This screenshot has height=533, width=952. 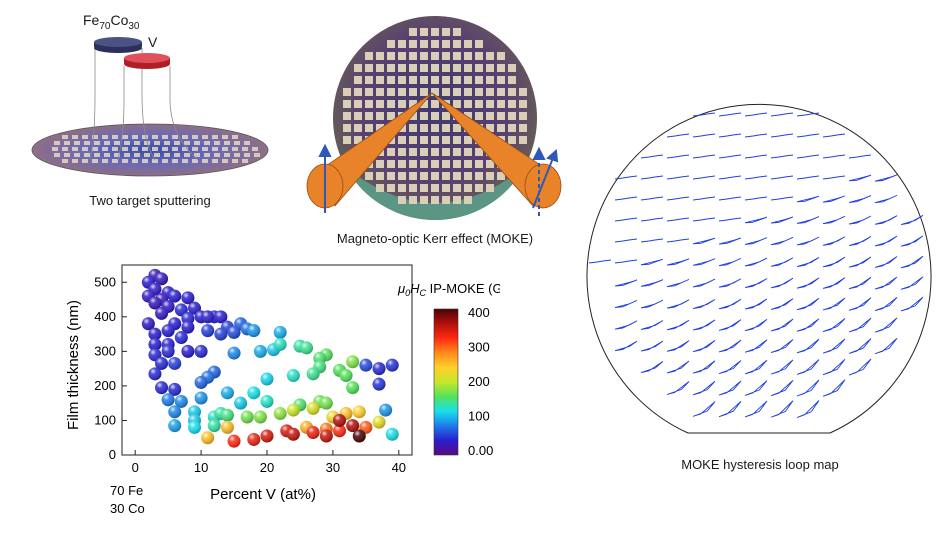 What do you see at coordinates (105, 316) in the screenshot?
I see `y-tick-label: 400` at bounding box center [105, 316].